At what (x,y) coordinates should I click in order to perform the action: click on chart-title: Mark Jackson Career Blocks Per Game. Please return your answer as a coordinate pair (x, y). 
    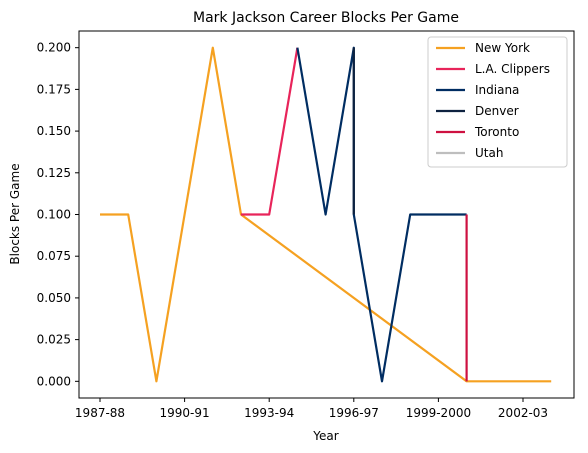
    Looking at the image, I should click on (326, 18).